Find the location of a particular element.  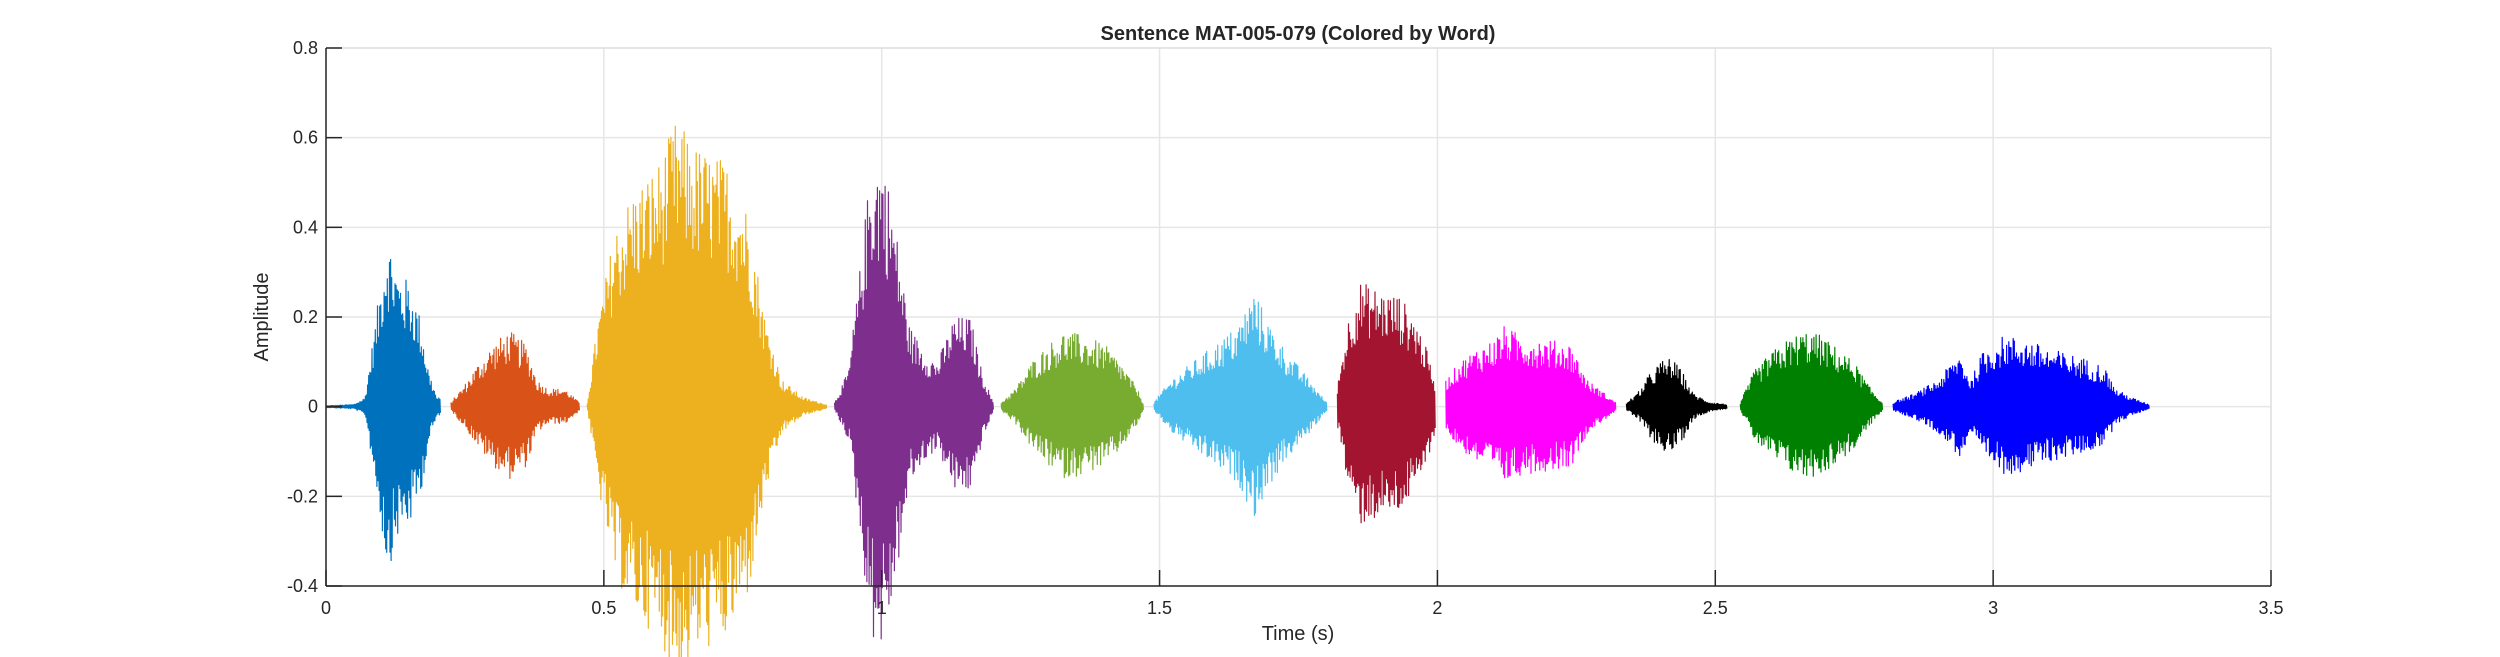

x-tick-label: 2.5 is located at coordinates (1715, 608).